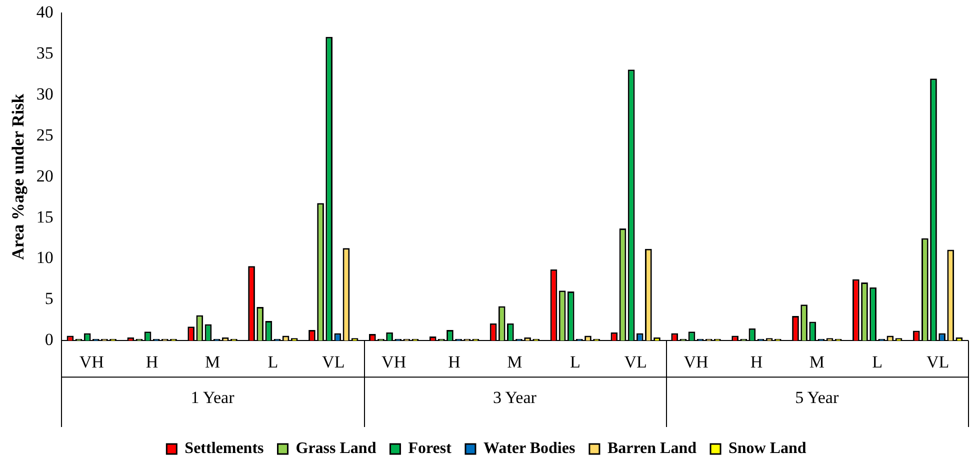  Describe the element at coordinates (45, 258) in the screenshot. I see `y-tick-label: 10` at that location.